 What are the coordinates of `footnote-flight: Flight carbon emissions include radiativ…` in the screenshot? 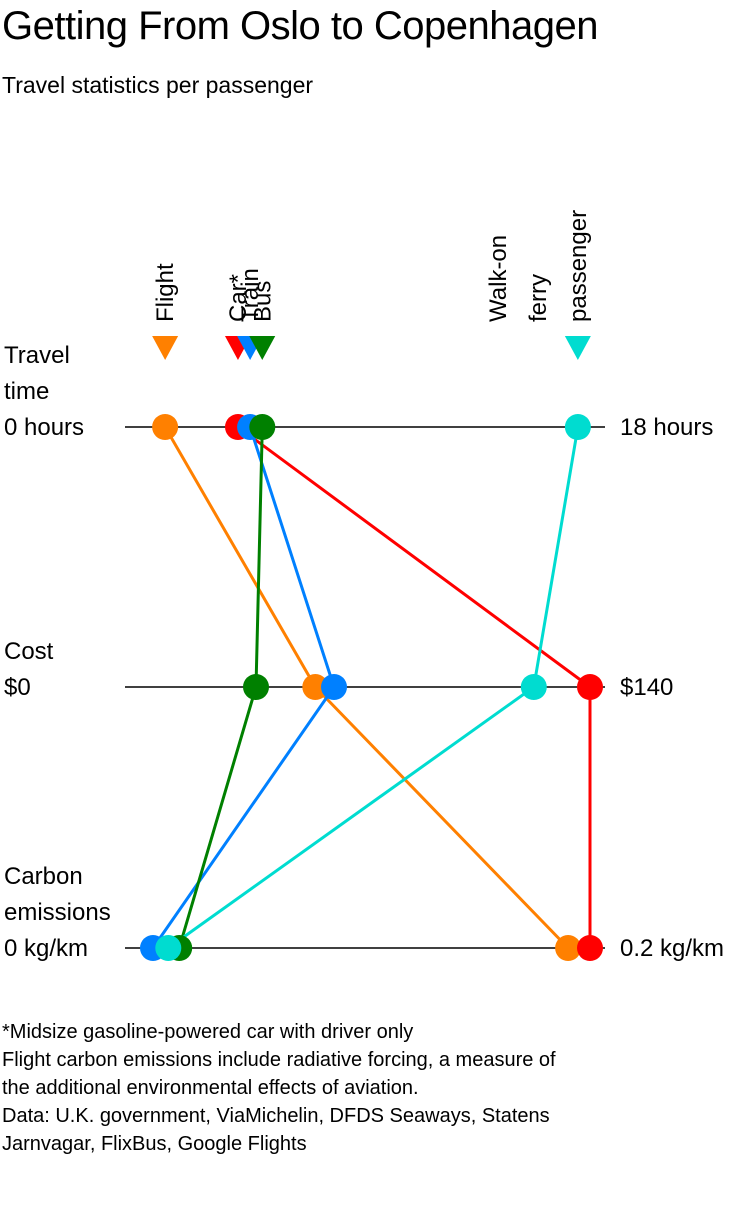 It's located at (279, 1074).